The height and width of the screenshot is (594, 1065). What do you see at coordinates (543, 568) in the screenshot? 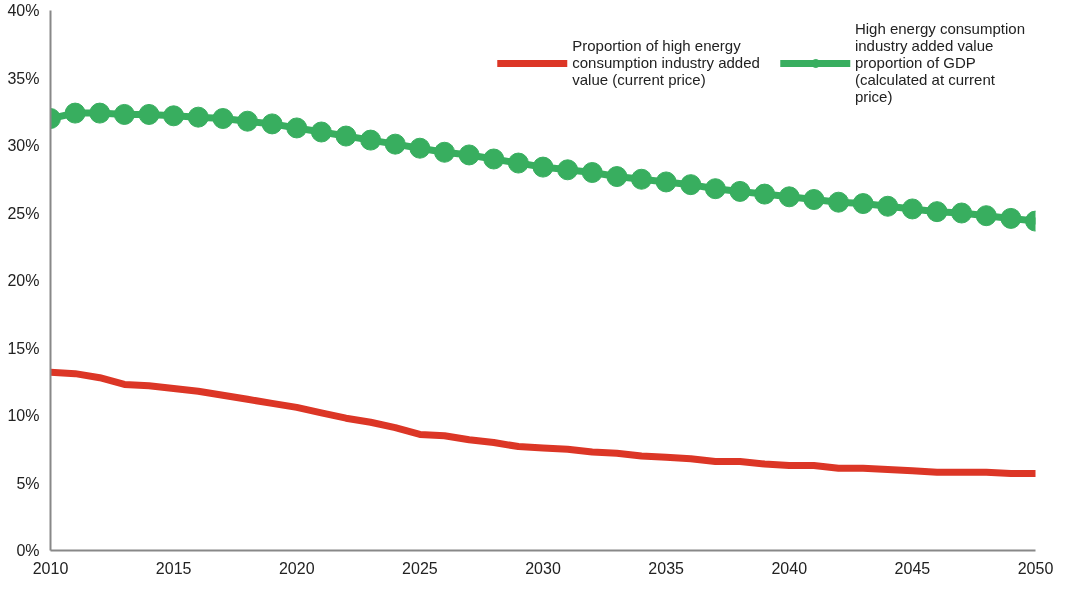
I see `x-tick-label: 2030` at bounding box center [543, 568].